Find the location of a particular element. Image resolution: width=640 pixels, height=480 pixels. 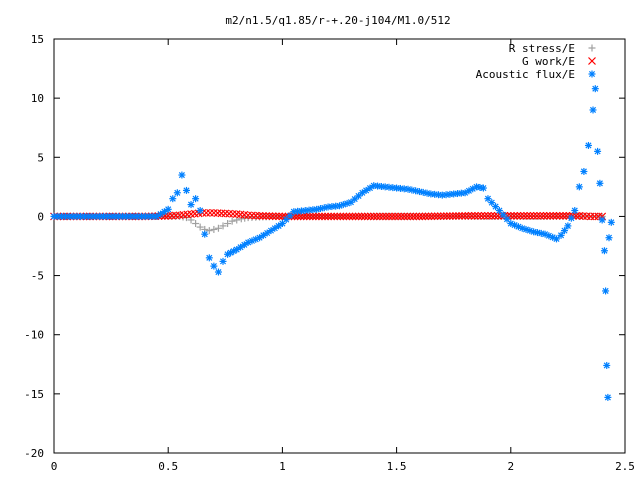

y-tick-label: -20 is located at coordinates (34, 453).